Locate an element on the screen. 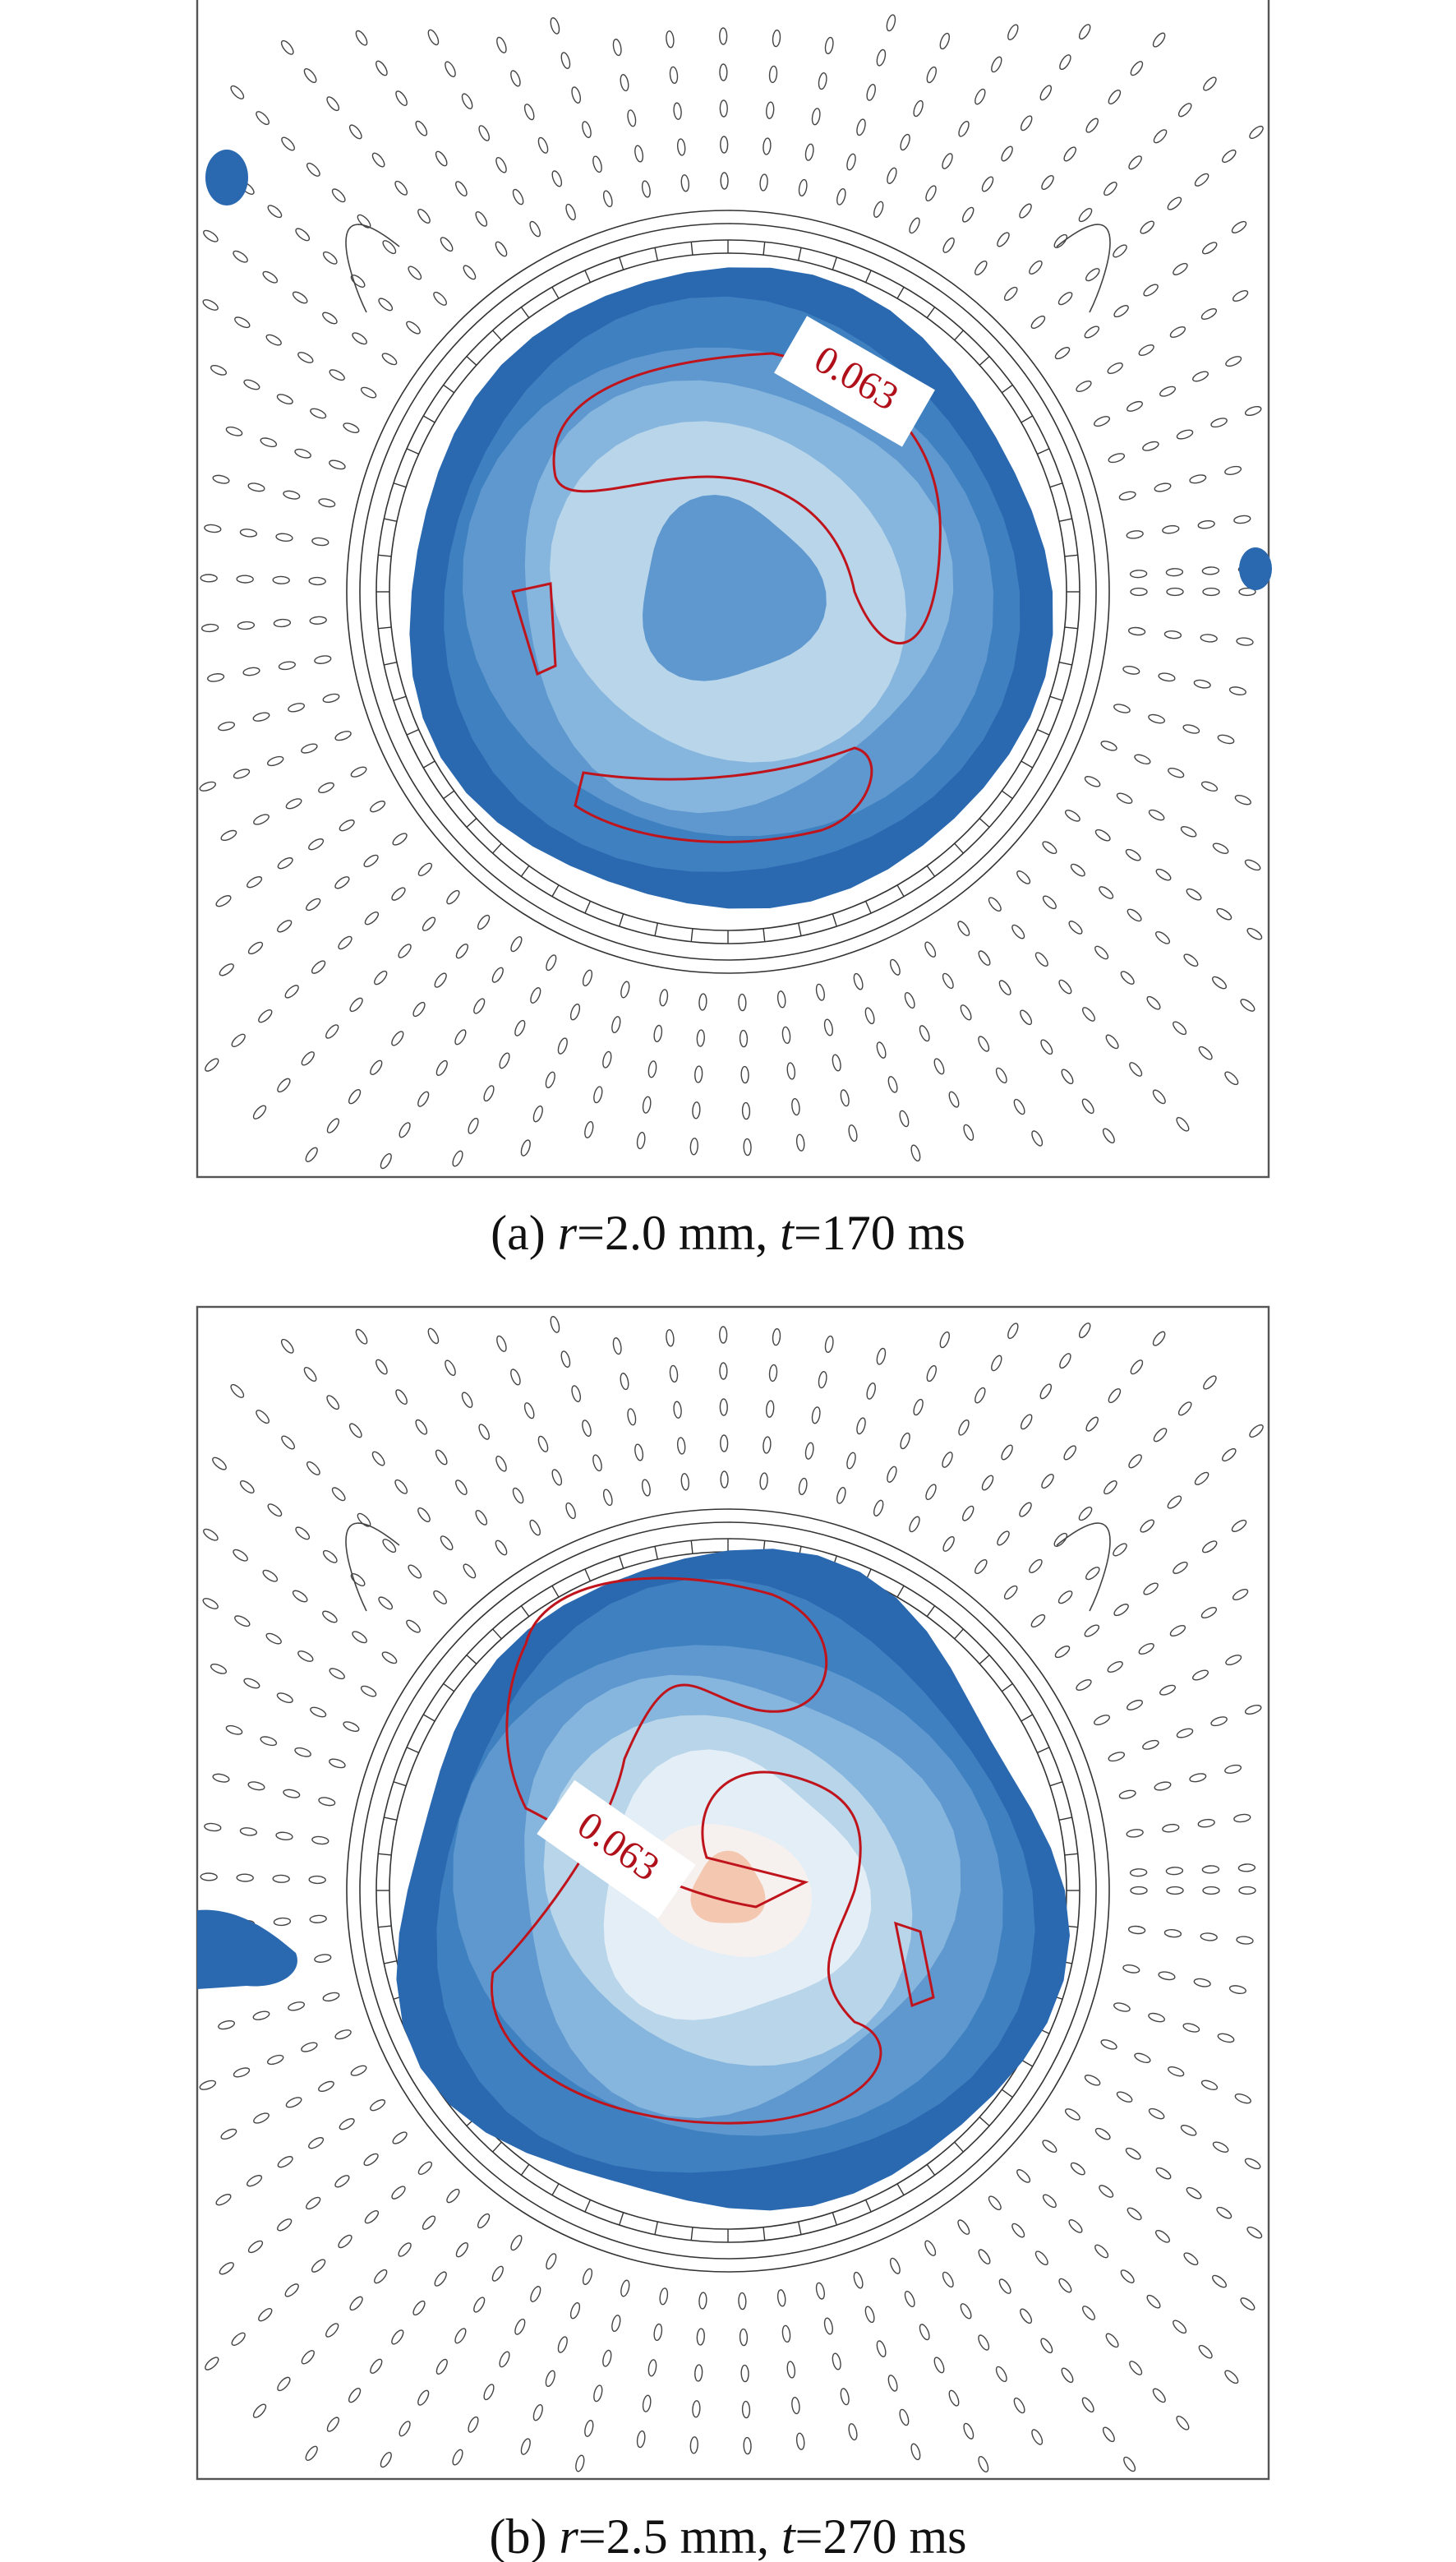 This screenshot has width=1456, height=2562. ring is located at coordinates (728, 1890).